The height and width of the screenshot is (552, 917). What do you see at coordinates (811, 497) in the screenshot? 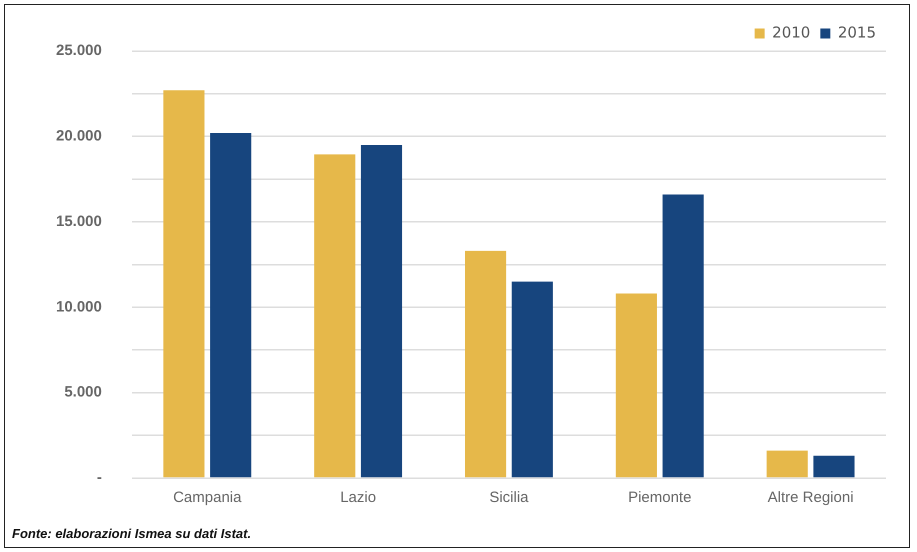
I see `x-tick-label: Altre Regioni` at bounding box center [811, 497].